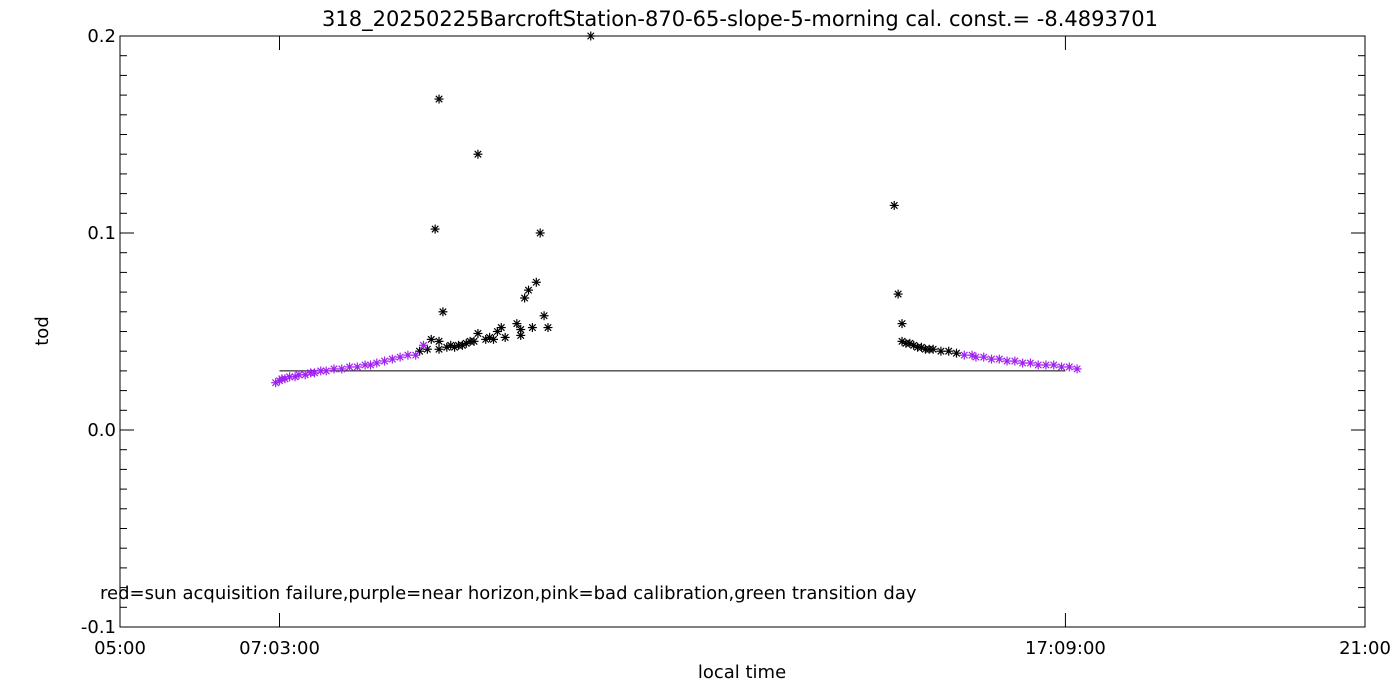  Describe the element at coordinates (42, 331) in the screenshot. I see `y-axis-label: tod` at that location.